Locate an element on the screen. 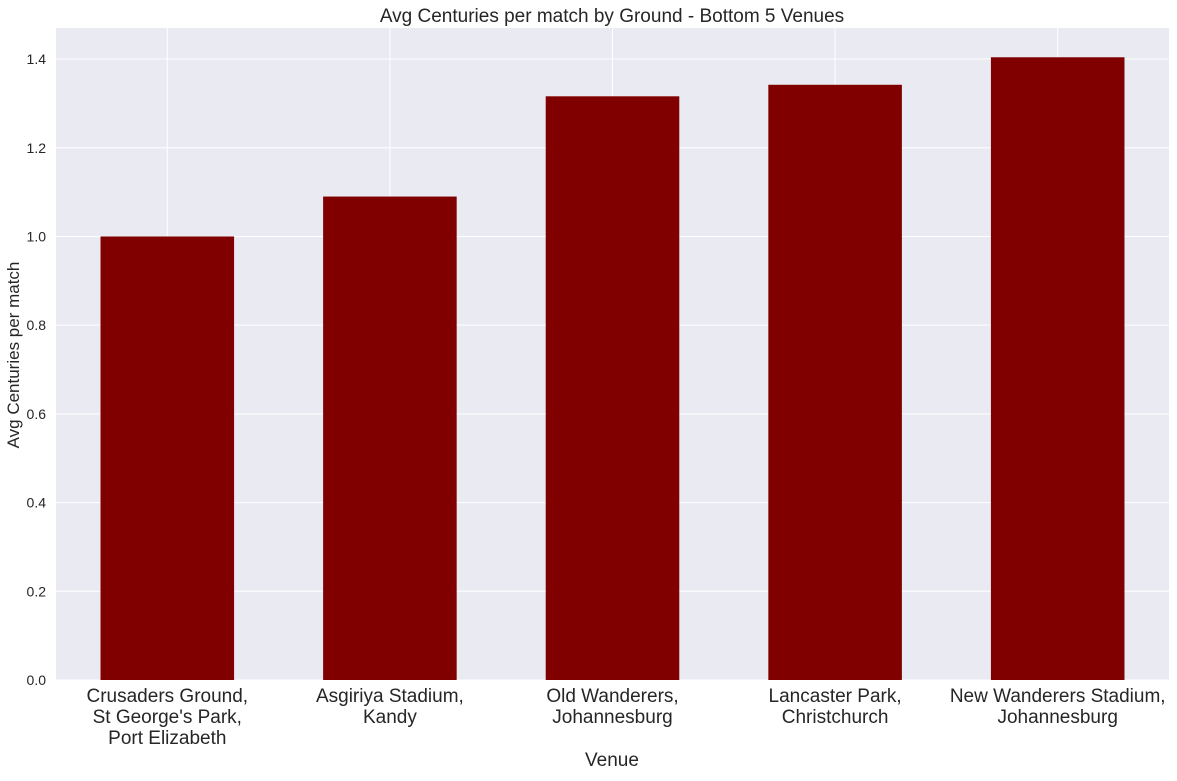 This screenshot has width=1177, height=781. x-tick-label: Asgiriya Stadium, Kandy is located at coordinates (390, 707).